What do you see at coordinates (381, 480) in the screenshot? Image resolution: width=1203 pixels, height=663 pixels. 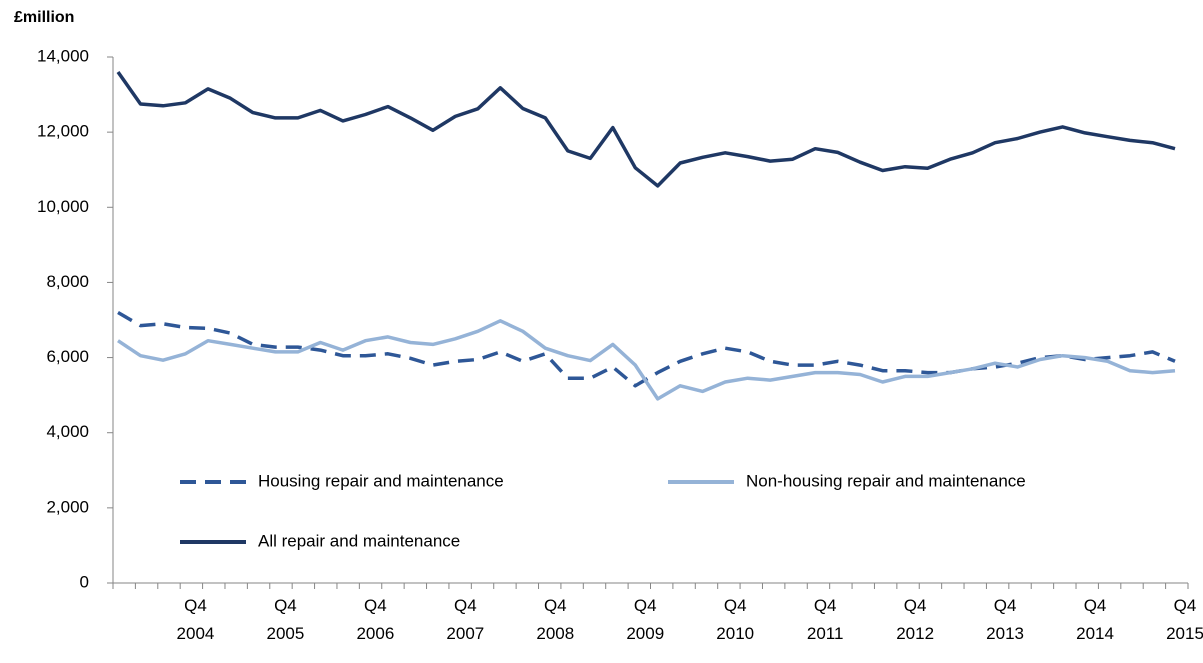 I see `legend-label: Housing repair and maintenance` at bounding box center [381, 480].